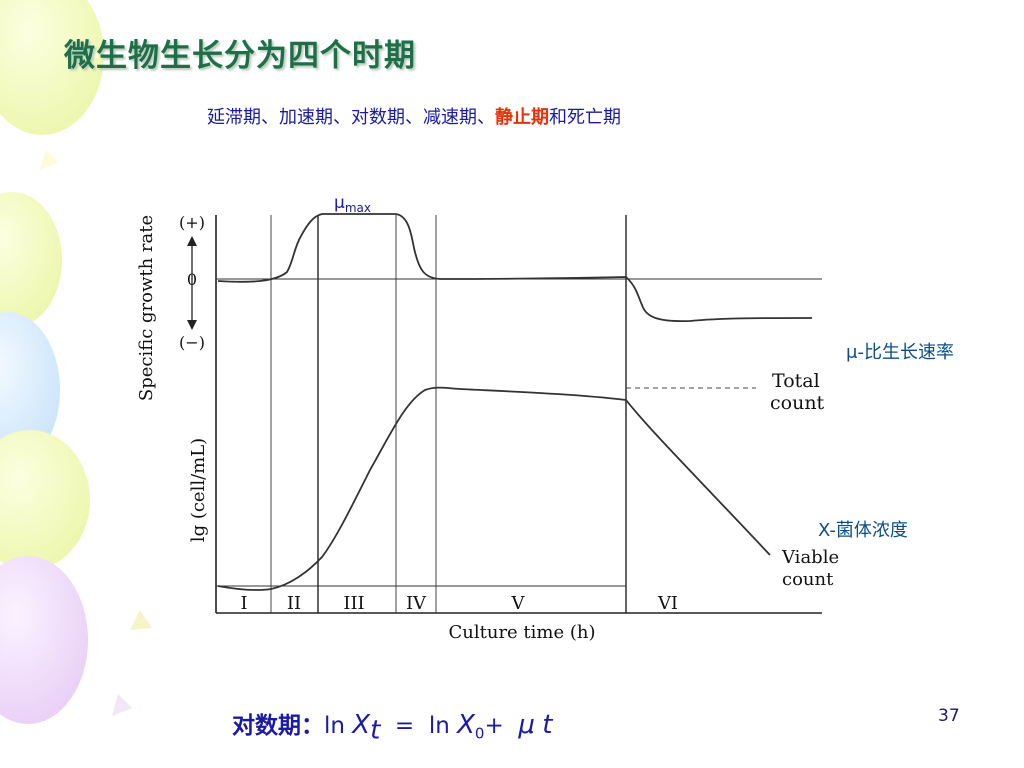 The width and height of the screenshot is (1024, 768). Describe the element at coordinates (198, 490) in the screenshot. I see `y-axis-bottom-label: lg (cell/mL)` at that location.